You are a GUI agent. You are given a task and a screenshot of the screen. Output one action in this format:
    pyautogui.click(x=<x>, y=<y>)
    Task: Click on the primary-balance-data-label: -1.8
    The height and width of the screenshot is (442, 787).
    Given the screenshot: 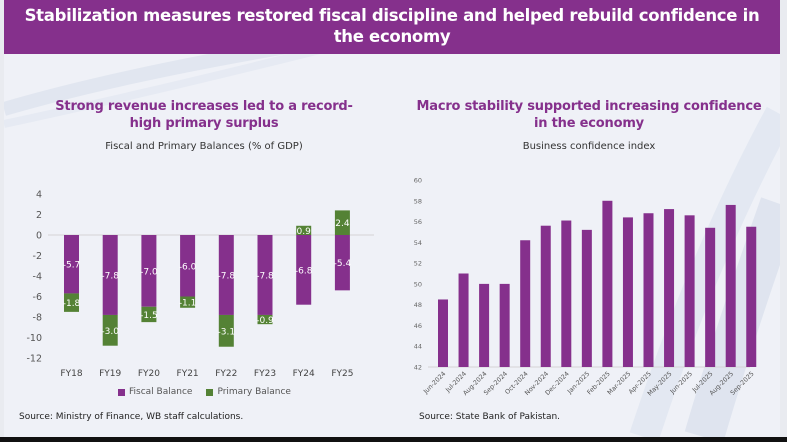 What is the action you would take?
    pyautogui.click(x=72, y=304)
    